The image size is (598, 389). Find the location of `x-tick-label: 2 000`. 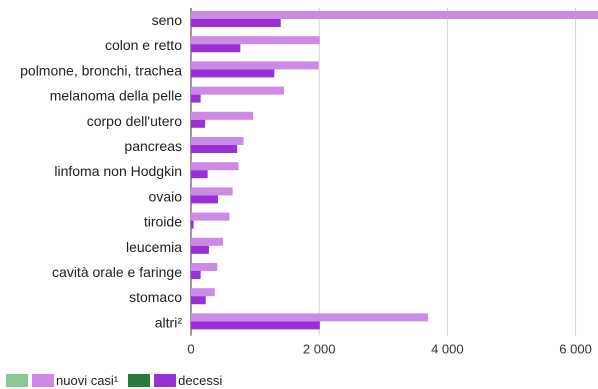

x-tick-label: 2 000 is located at coordinates (319, 349).